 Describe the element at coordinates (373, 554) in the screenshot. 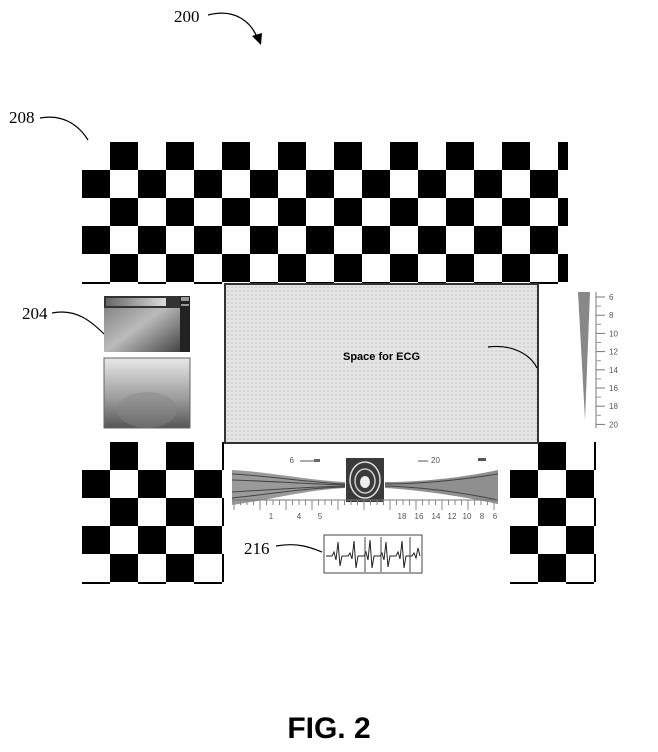

I see `ecg-strip` at that location.